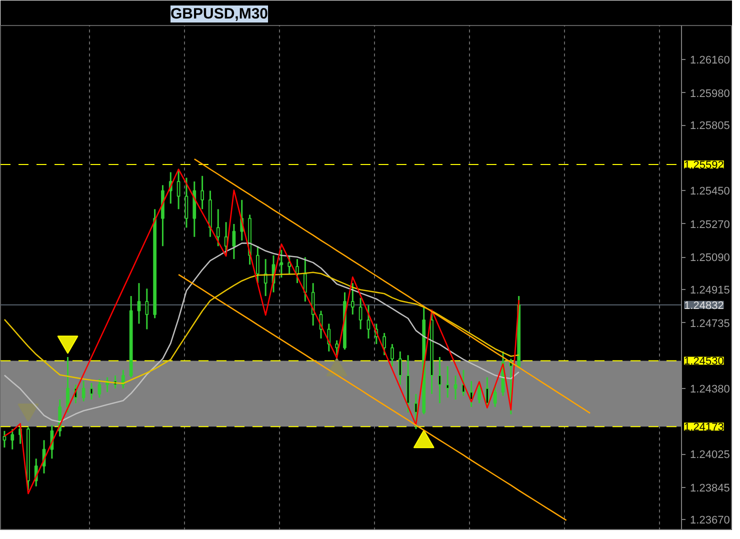 This screenshot has height=539, width=740. I want to click on ref-line-label: 1.24530, so click(704, 362).